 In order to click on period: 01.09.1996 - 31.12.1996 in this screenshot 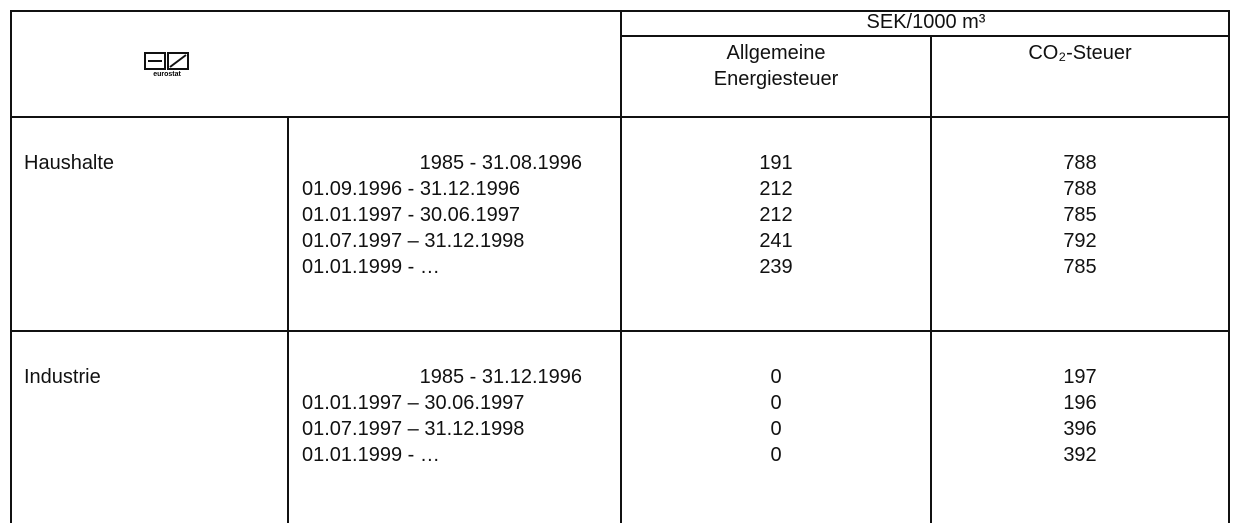, I will do `click(411, 189)`.